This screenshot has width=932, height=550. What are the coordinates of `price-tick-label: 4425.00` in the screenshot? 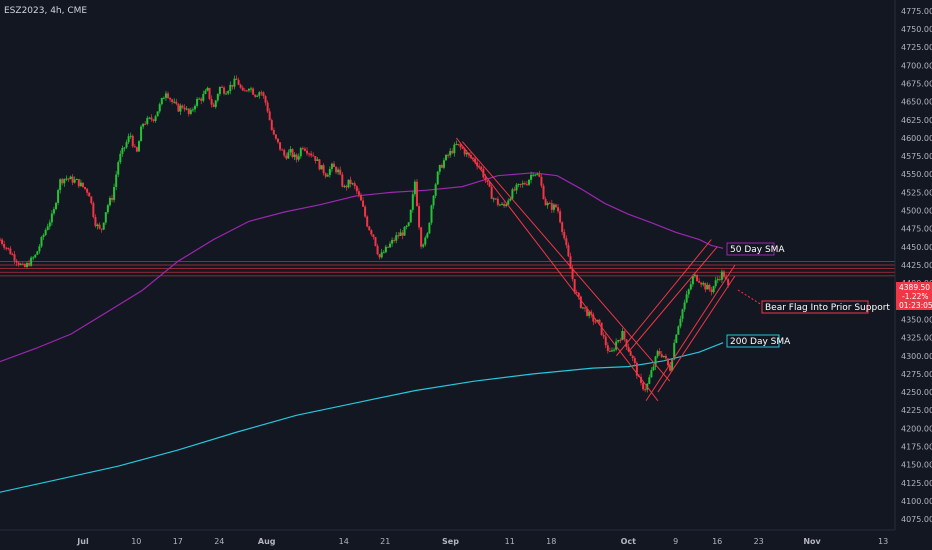 It's located at (916, 265).